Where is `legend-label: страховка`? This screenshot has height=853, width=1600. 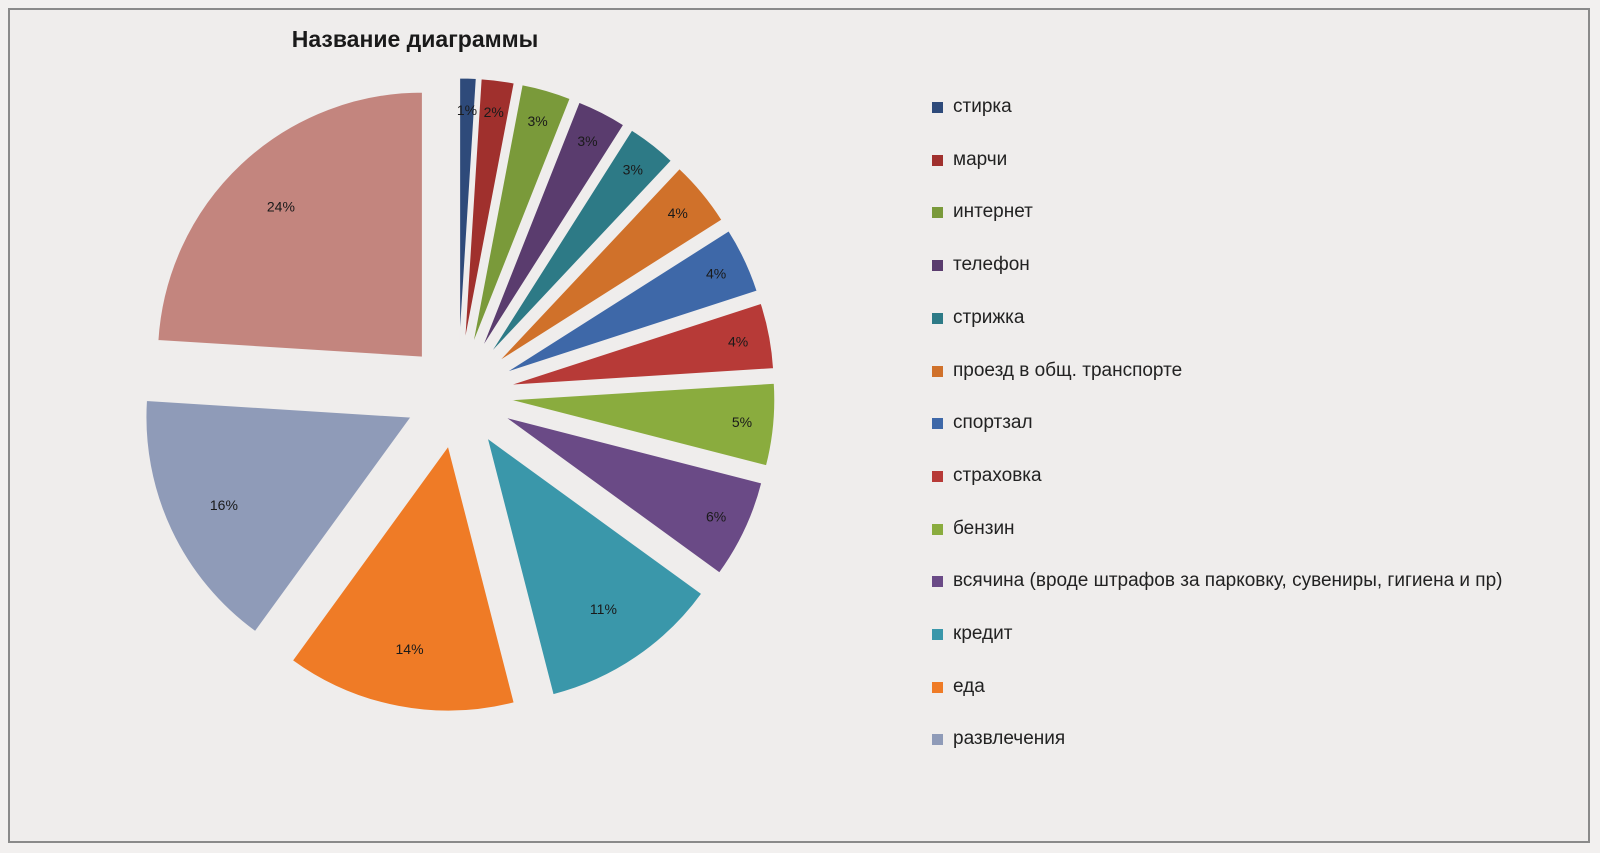 legend-label: страховка is located at coordinates (997, 475).